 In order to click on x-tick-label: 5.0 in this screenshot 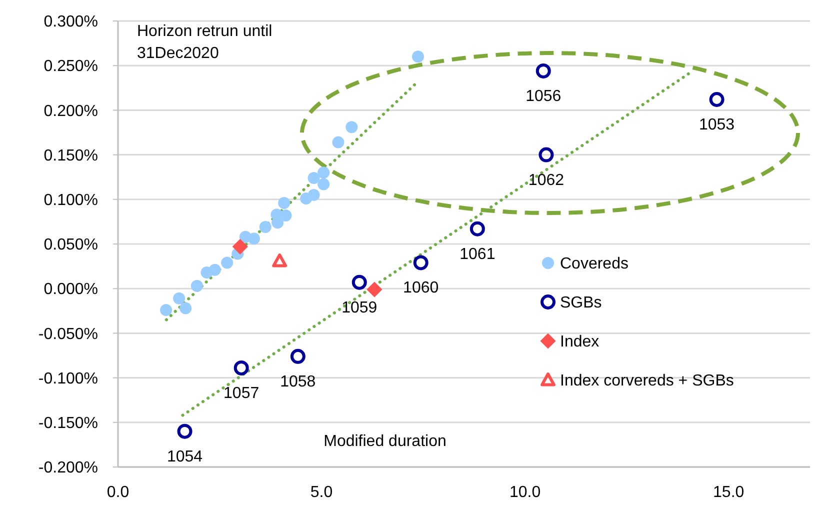, I will do `click(321, 492)`.